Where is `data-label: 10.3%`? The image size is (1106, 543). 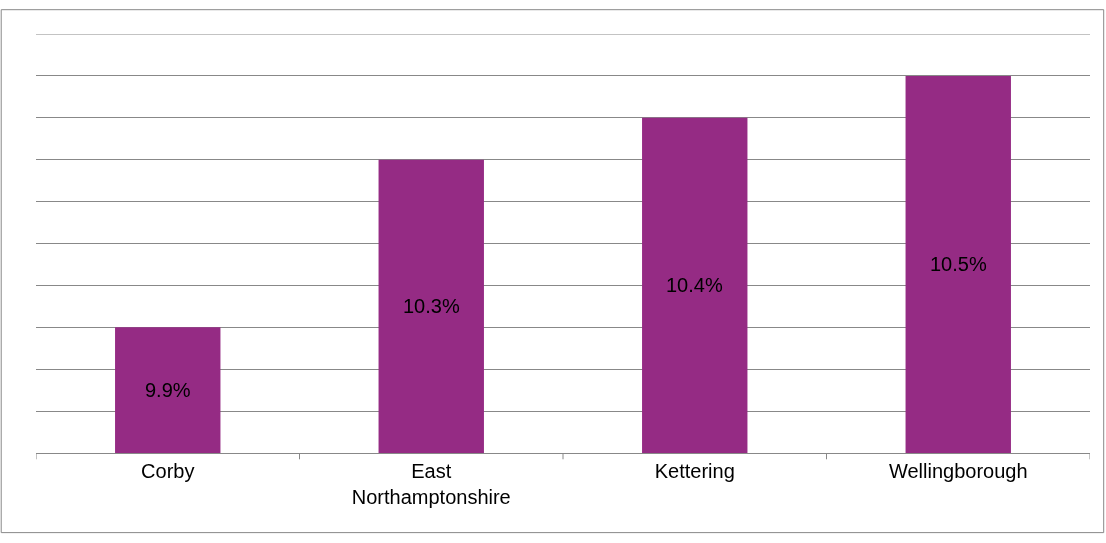 data-label: 10.3% is located at coordinates (431, 306).